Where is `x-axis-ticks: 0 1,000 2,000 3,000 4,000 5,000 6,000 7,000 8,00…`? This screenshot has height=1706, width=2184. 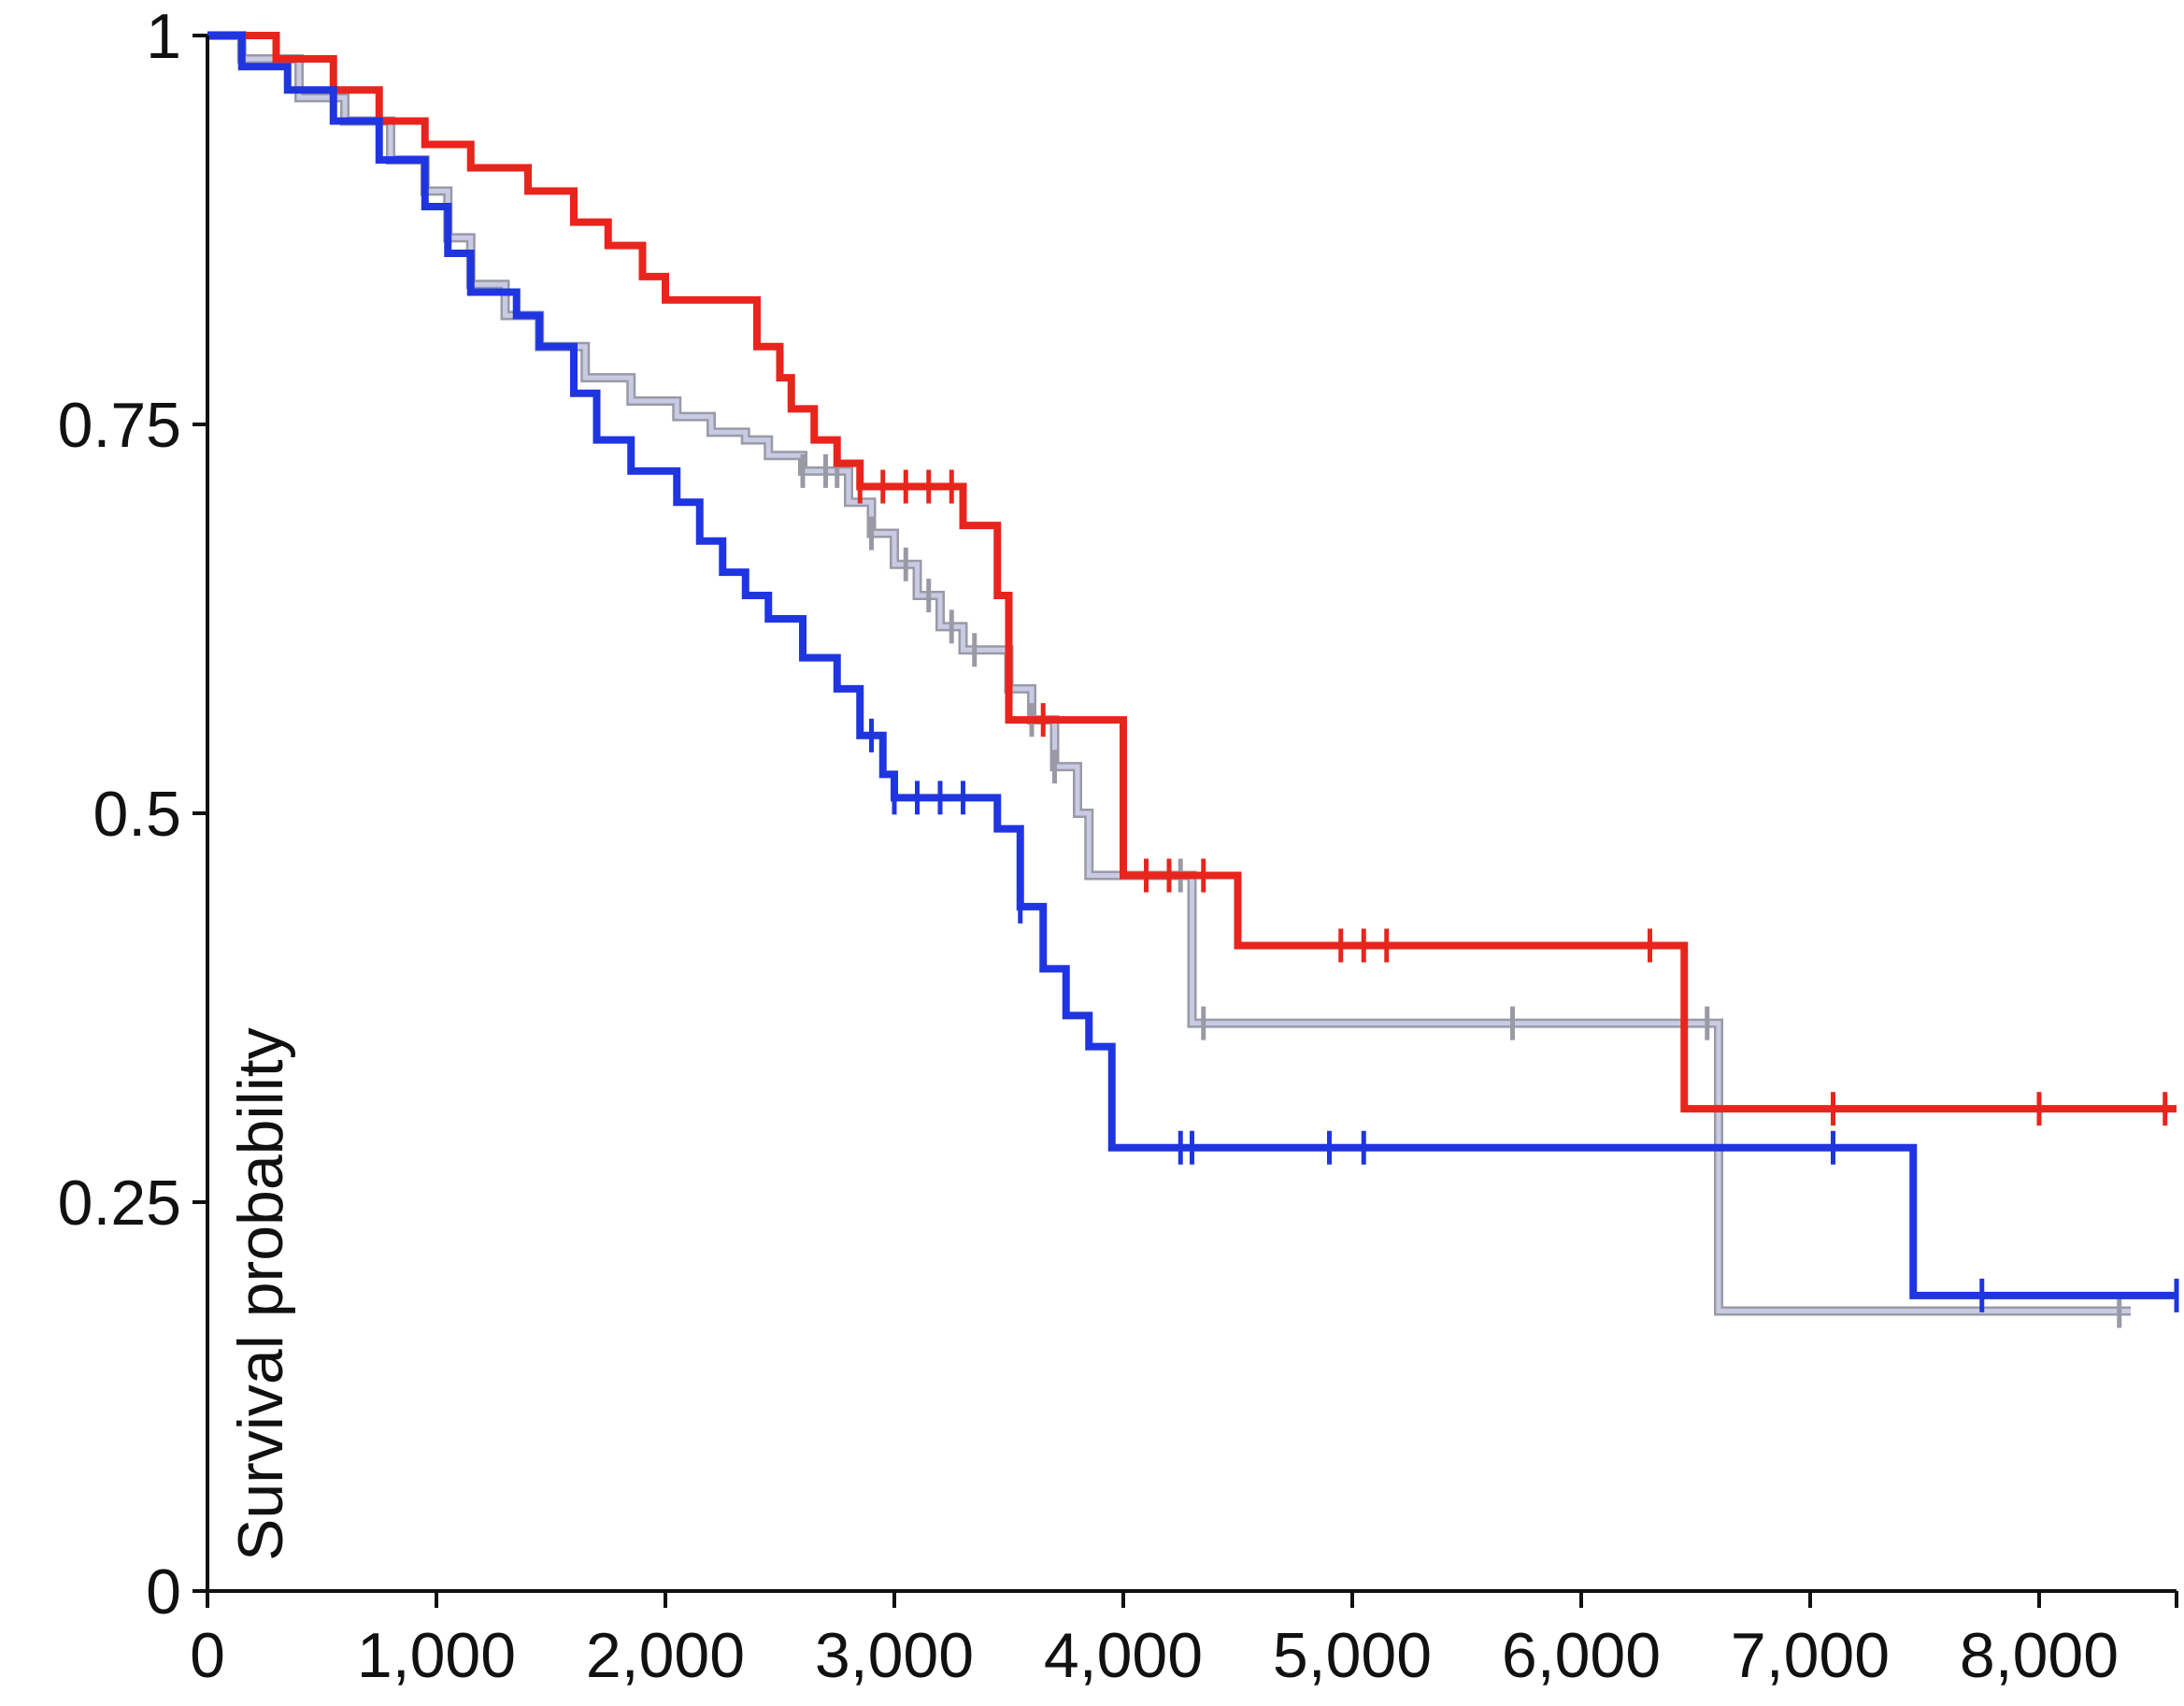
x-axis-ticks: 0 1,000 2,000 3,000 4,000 5,000 6,000 7,000 8,00… is located at coordinates (1184, 1641).